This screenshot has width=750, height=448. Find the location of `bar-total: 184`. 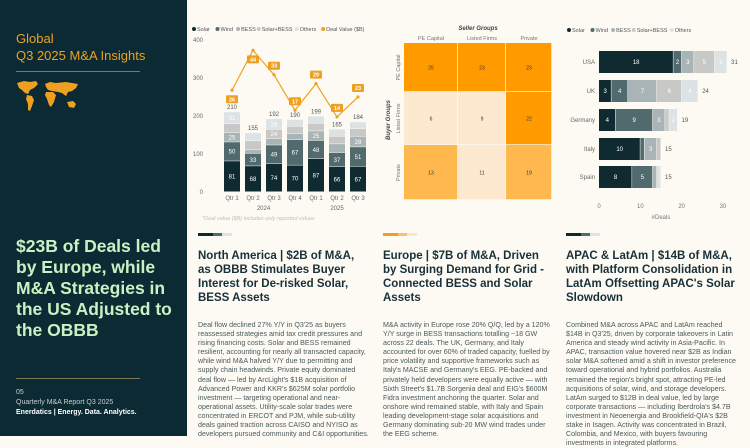

bar-total: 184 is located at coordinates (358, 118).